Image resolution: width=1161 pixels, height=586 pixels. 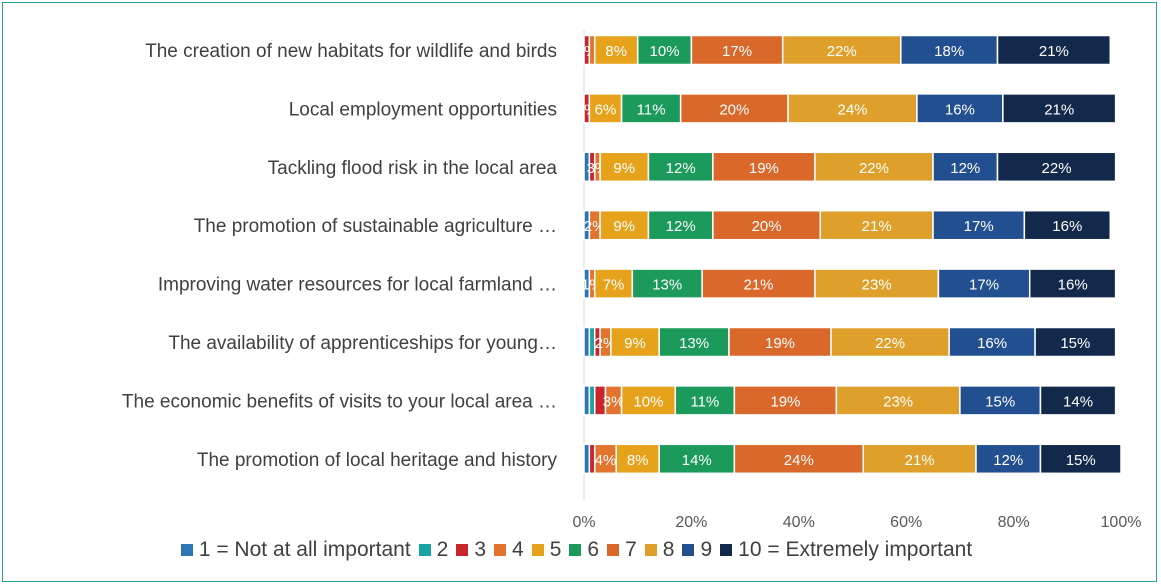 I want to click on legend-item: 1 = Not at all important, so click(x=295, y=550).